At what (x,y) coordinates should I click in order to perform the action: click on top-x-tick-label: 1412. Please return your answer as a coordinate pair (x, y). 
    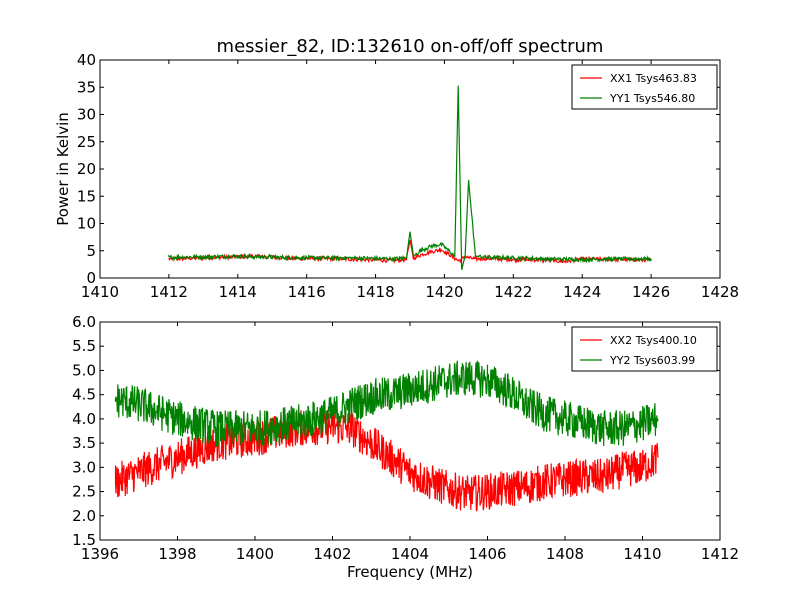
    Looking at the image, I should click on (169, 292).